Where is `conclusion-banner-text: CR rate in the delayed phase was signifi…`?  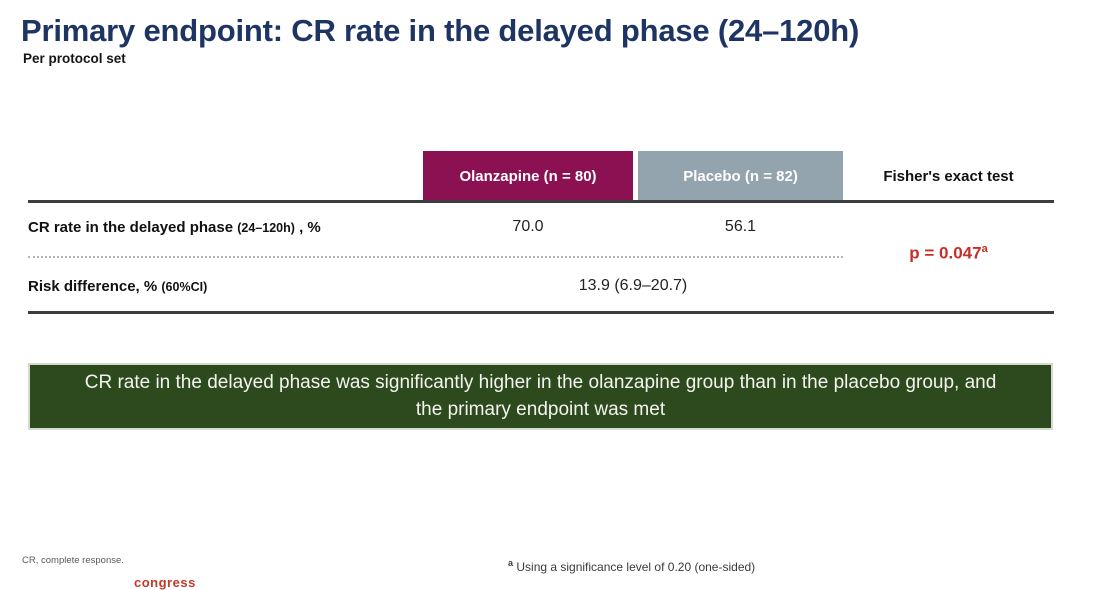
conclusion-banner-text: CR rate in the delayed phase was signifi… is located at coordinates (540, 395).